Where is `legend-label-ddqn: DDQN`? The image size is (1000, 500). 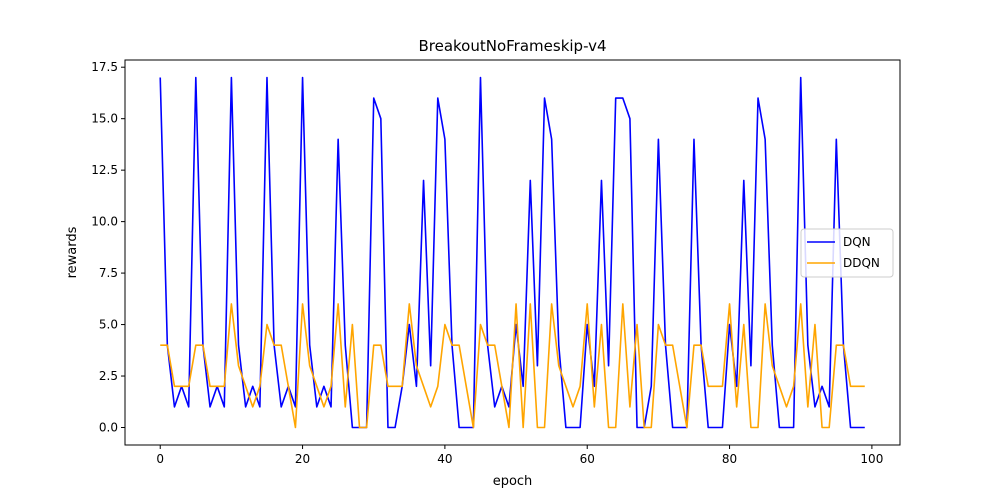
legend-label-ddqn: DDQN is located at coordinates (861, 263).